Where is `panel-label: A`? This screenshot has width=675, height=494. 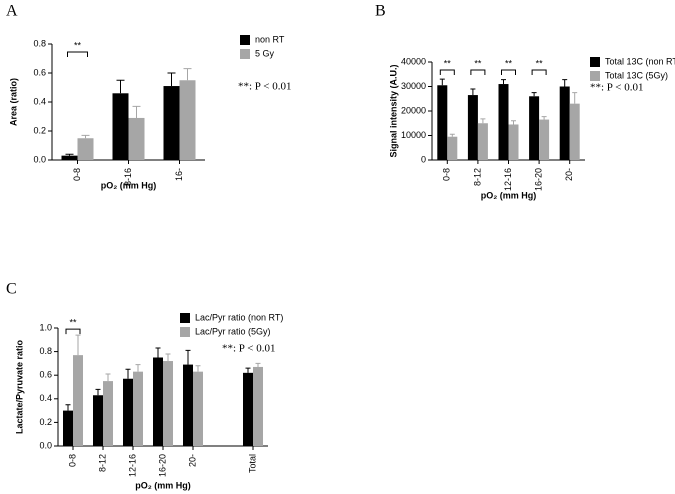
panel-label: A is located at coordinates (12, 11).